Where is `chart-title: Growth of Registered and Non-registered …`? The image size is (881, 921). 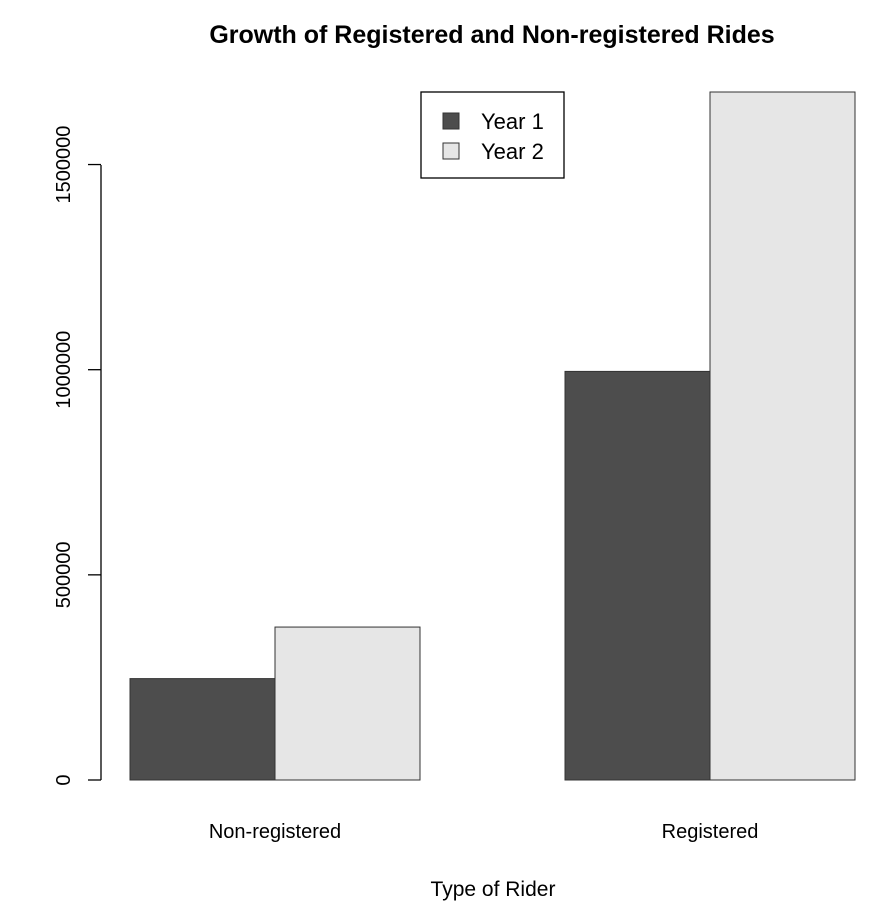 chart-title: Growth of Registered and Non-registered … is located at coordinates (491, 35).